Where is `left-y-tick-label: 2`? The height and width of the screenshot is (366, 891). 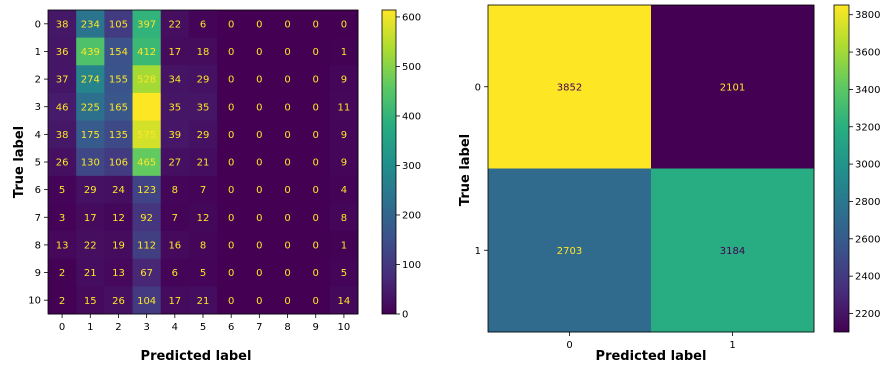 left-y-tick-label: 2 is located at coordinates (38, 80).